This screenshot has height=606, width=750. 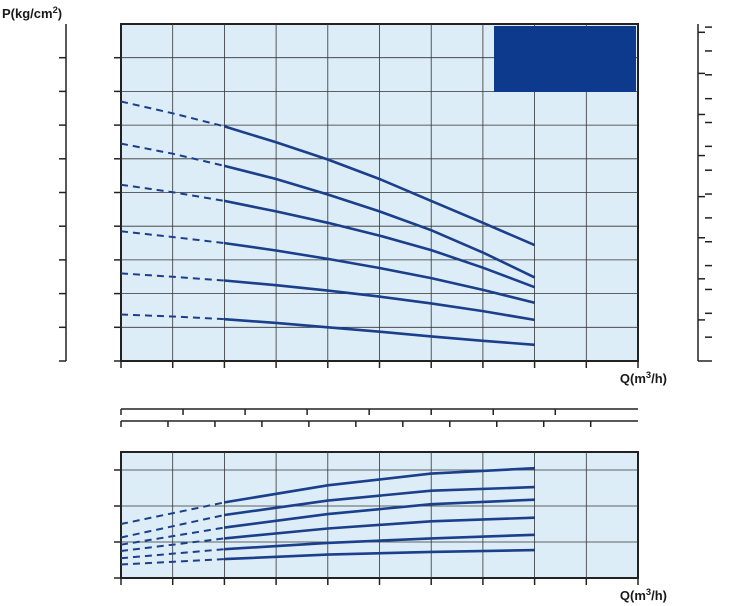 I want to click on pressure-axis-label: P(kg/cm2), so click(x=32, y=13).